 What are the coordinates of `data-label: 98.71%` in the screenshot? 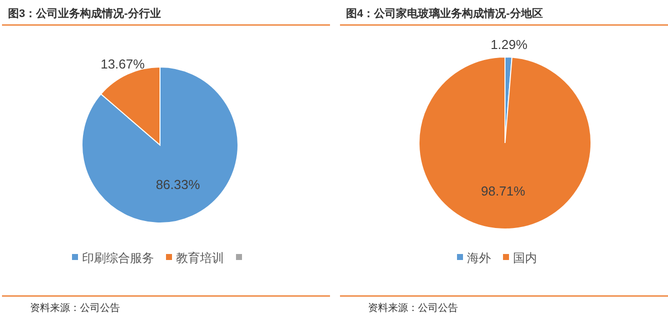 It's located at (503, 190).